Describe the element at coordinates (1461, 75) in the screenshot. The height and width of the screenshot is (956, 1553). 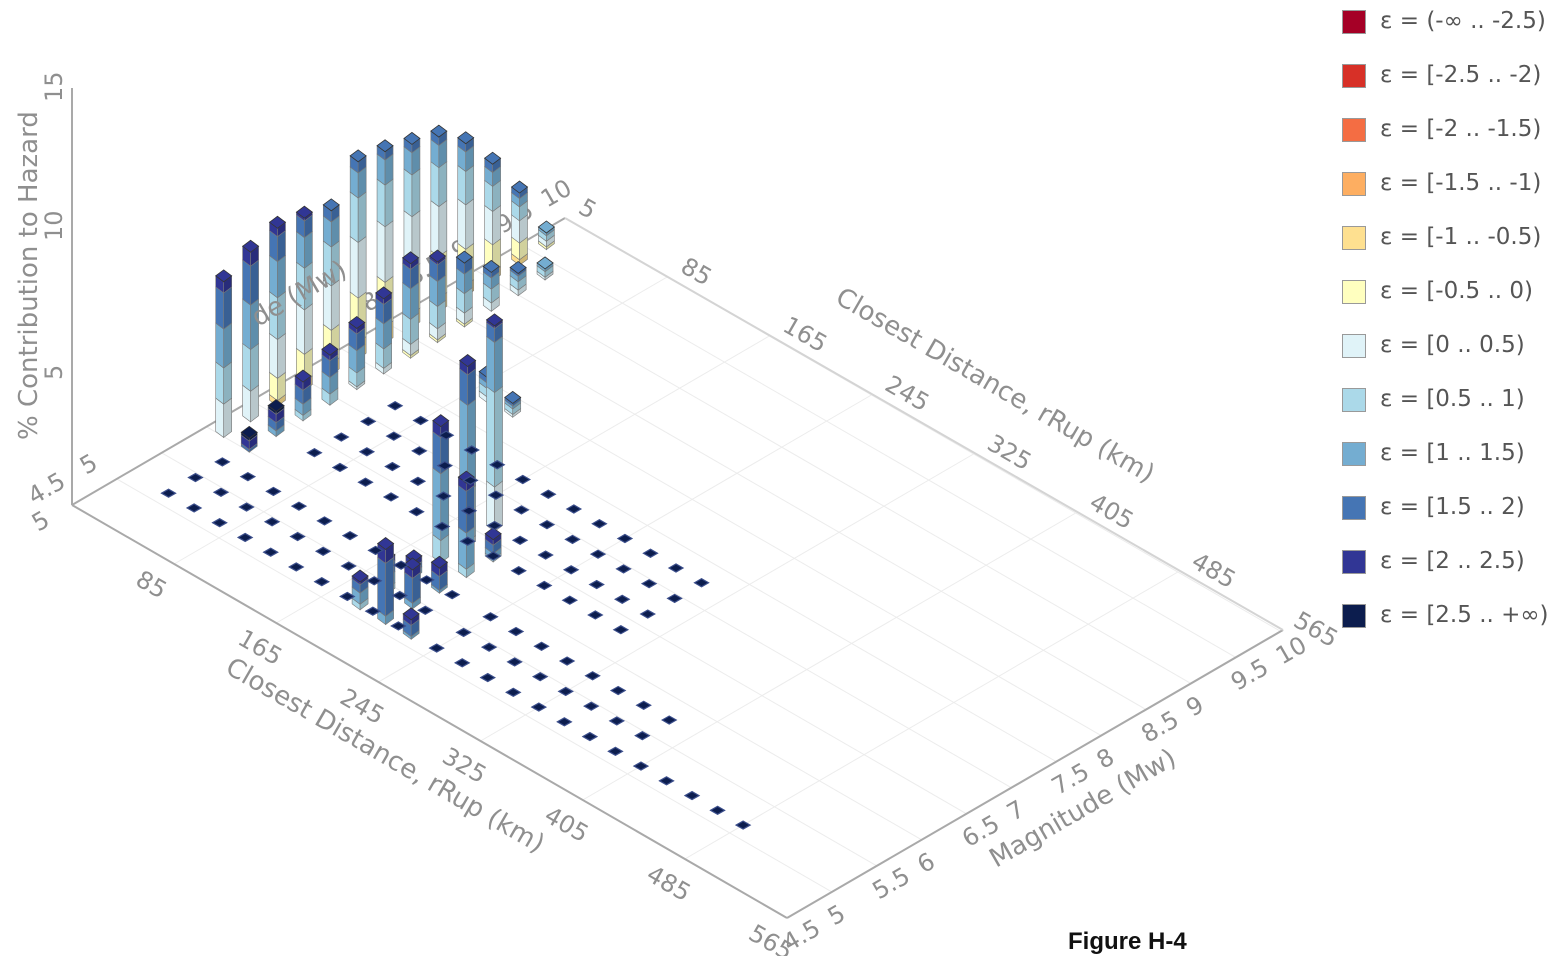
I see `legend-label: ε = [-2.5 .. -2)` at that location.